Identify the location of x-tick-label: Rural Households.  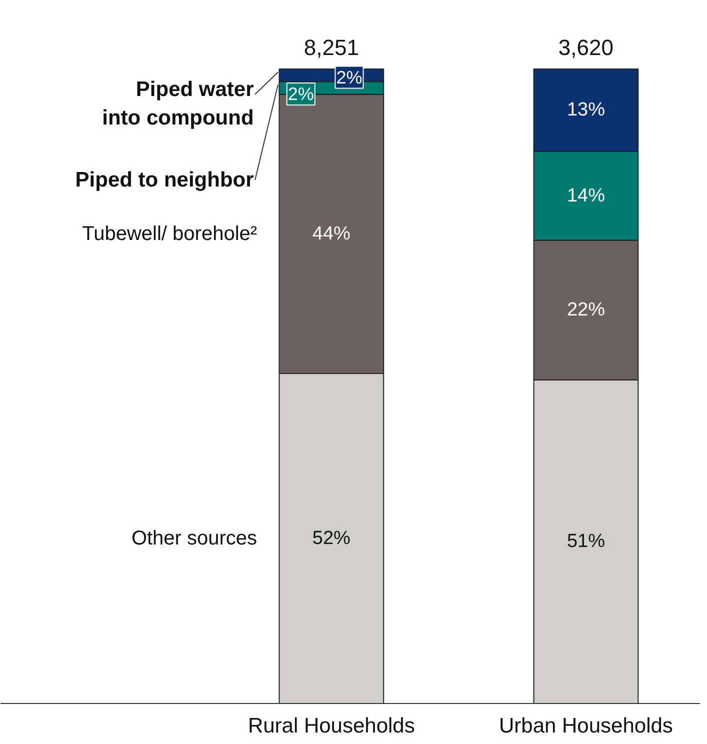
(331, 726).